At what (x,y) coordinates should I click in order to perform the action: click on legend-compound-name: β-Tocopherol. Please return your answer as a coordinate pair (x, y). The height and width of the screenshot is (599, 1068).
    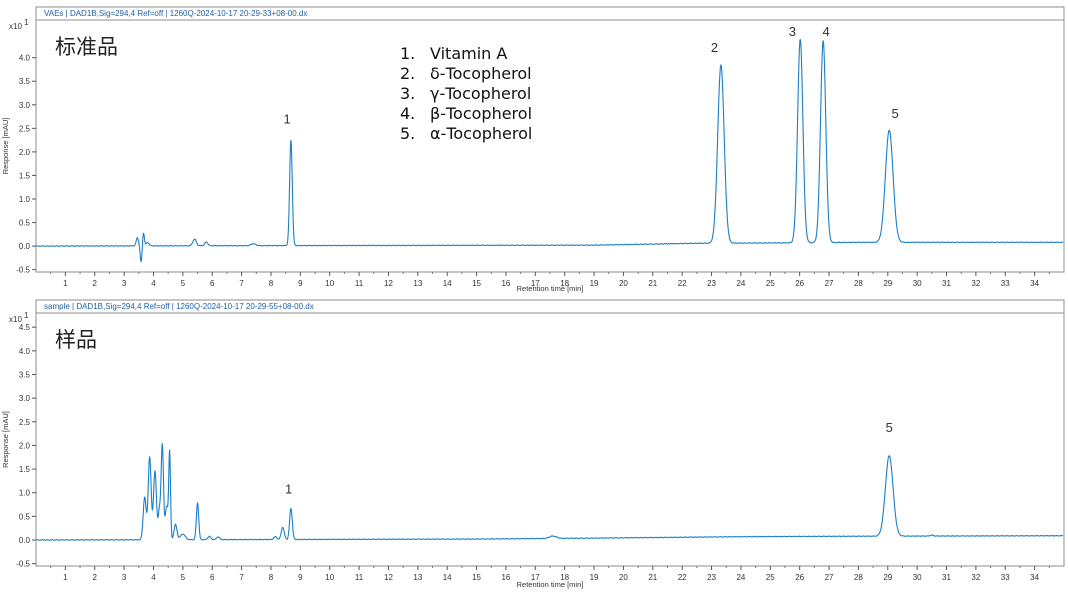
    Looking at the image, I should click on (481, 113).